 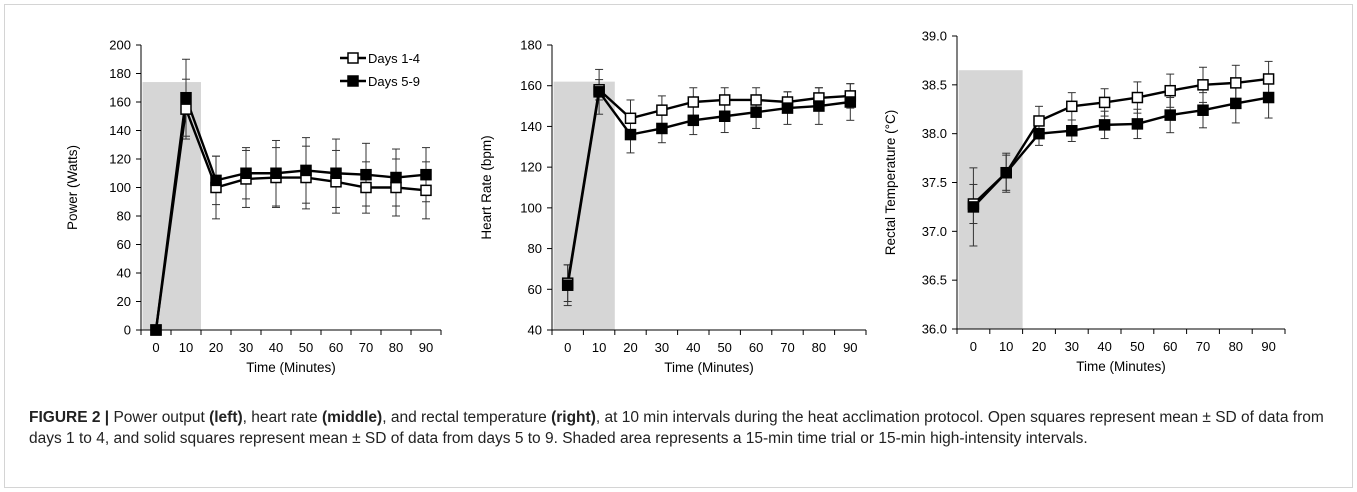 I want to click on y-tick-label: 120, so click(x=531, y=167).